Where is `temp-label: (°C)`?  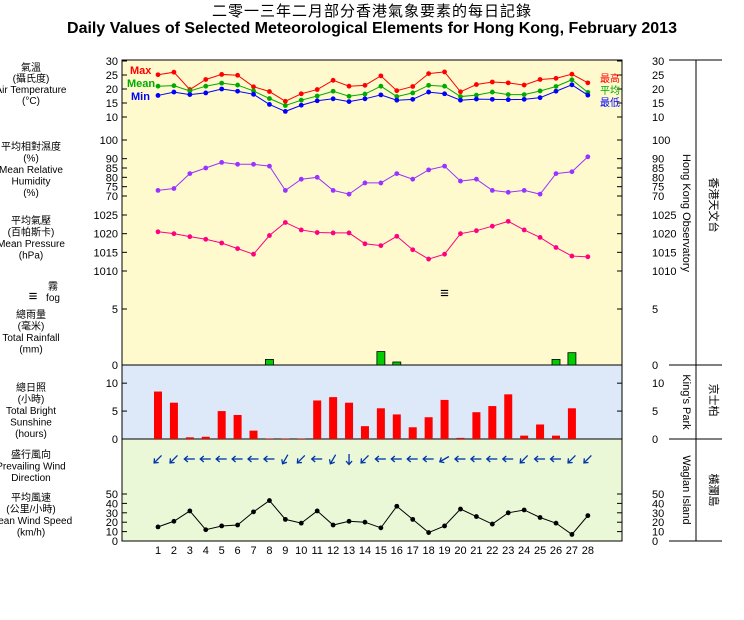 temp-label: (°C) is located at coordinates (31, 101).